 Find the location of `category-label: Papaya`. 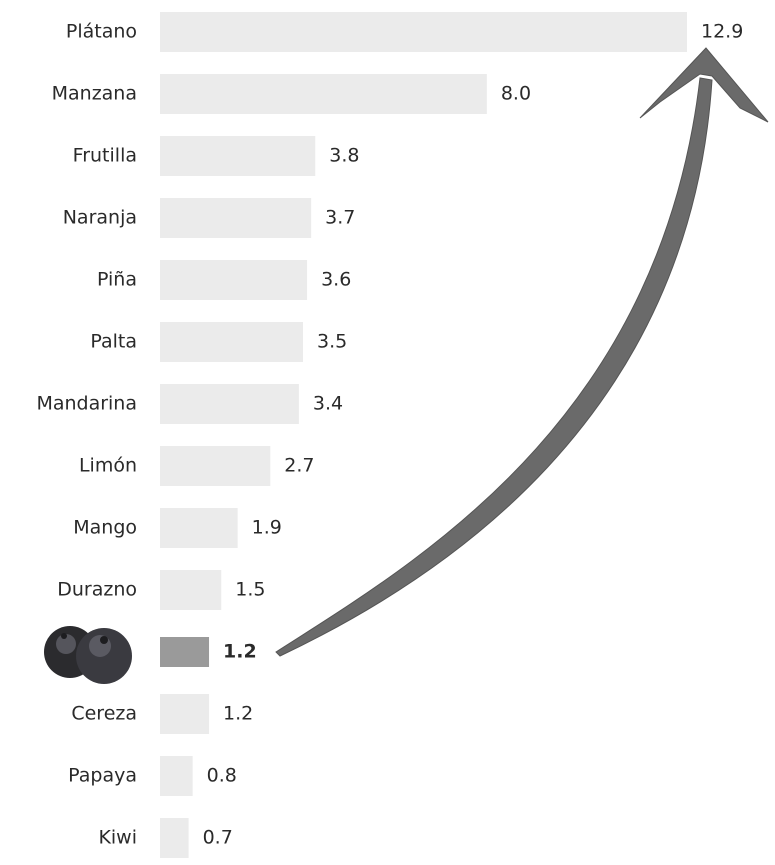

category-label: Papaya is located at coordinates (102, 776).